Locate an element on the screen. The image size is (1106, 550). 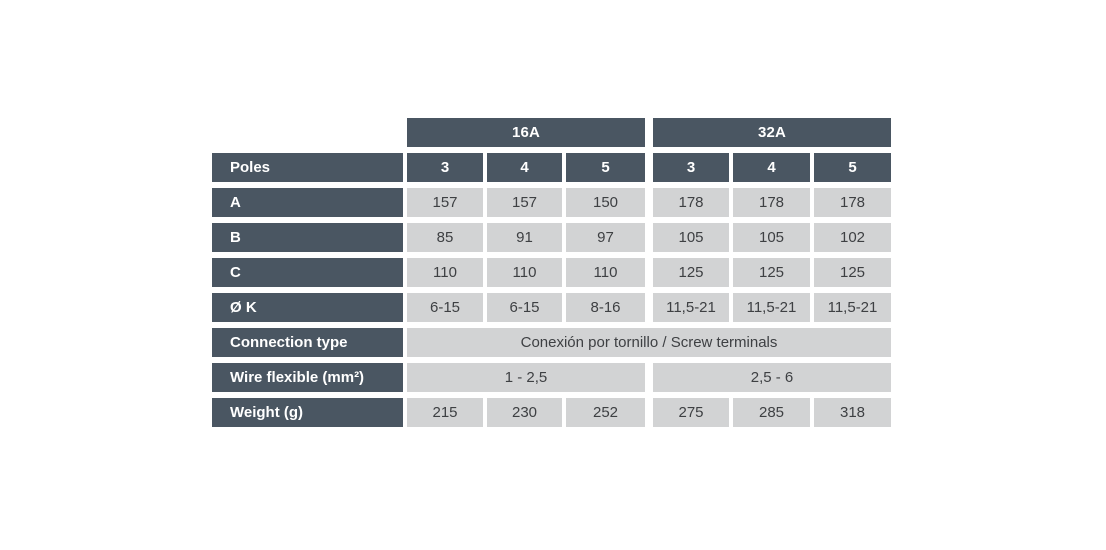
row-label-diameter-k: Ø K is located at coordinates (307, 307).